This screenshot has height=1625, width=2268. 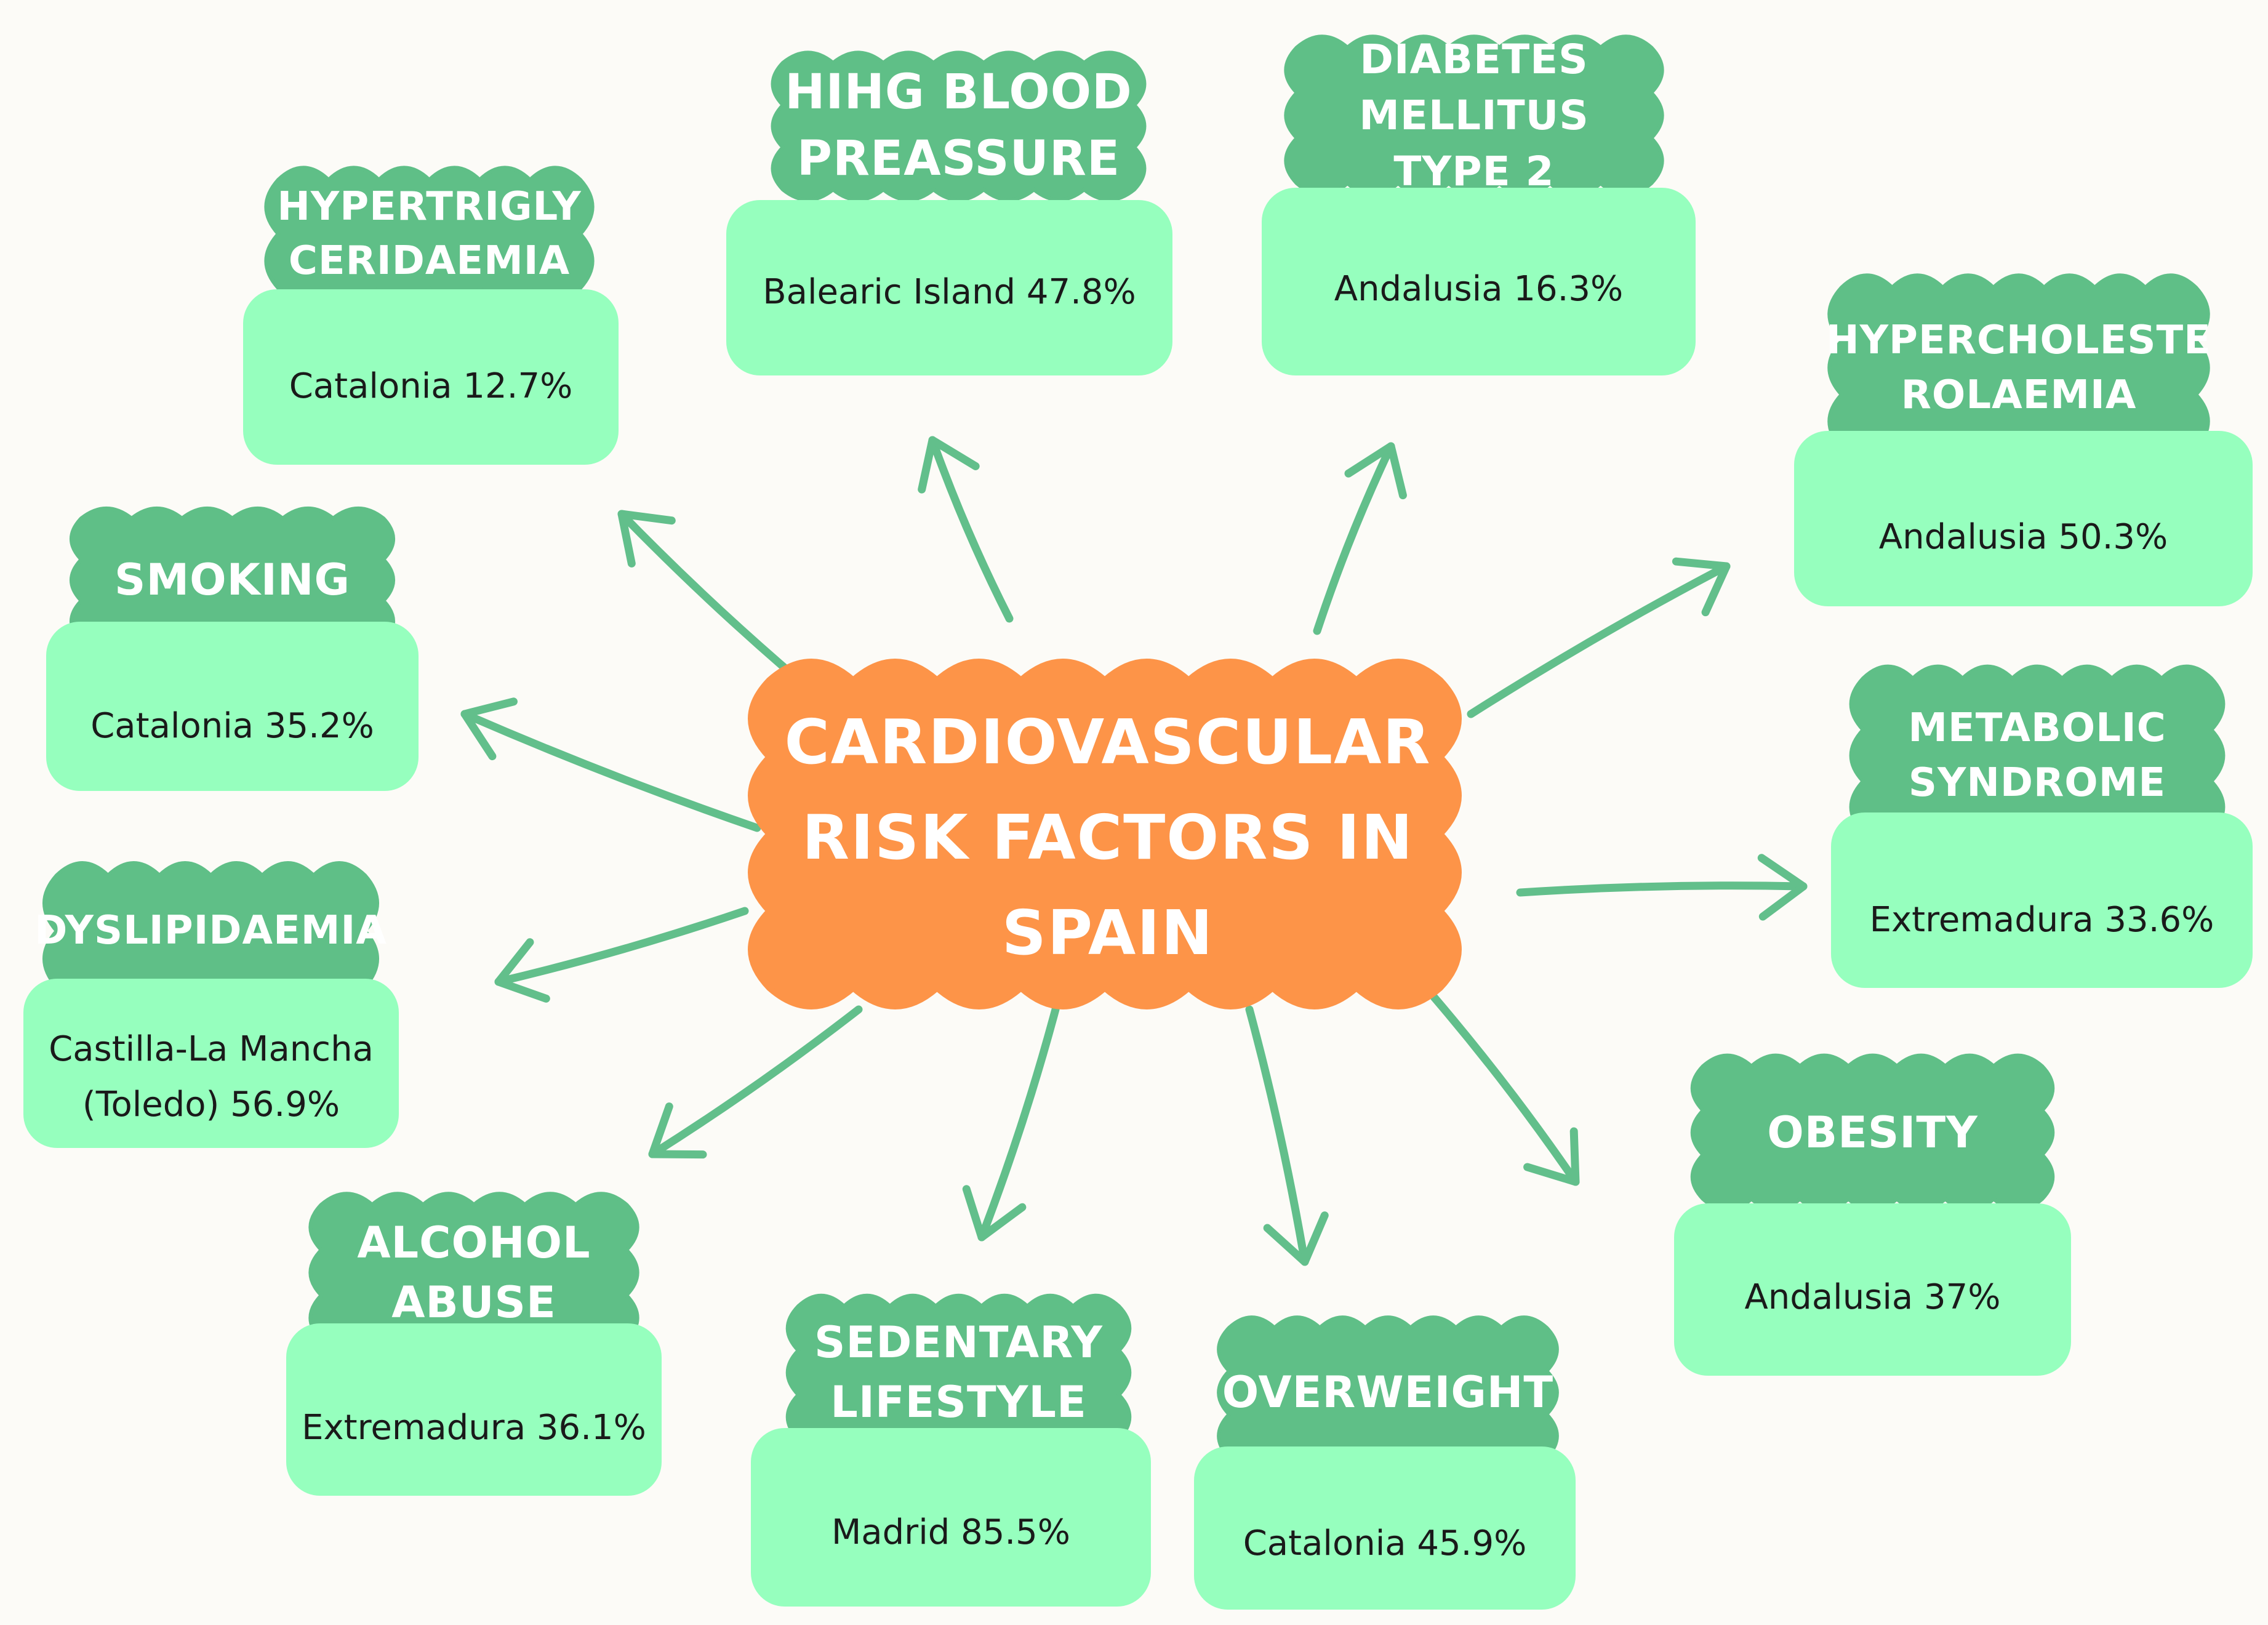 I want to click on arrow-alcohol-abuse, so click(x=755, y=1082).